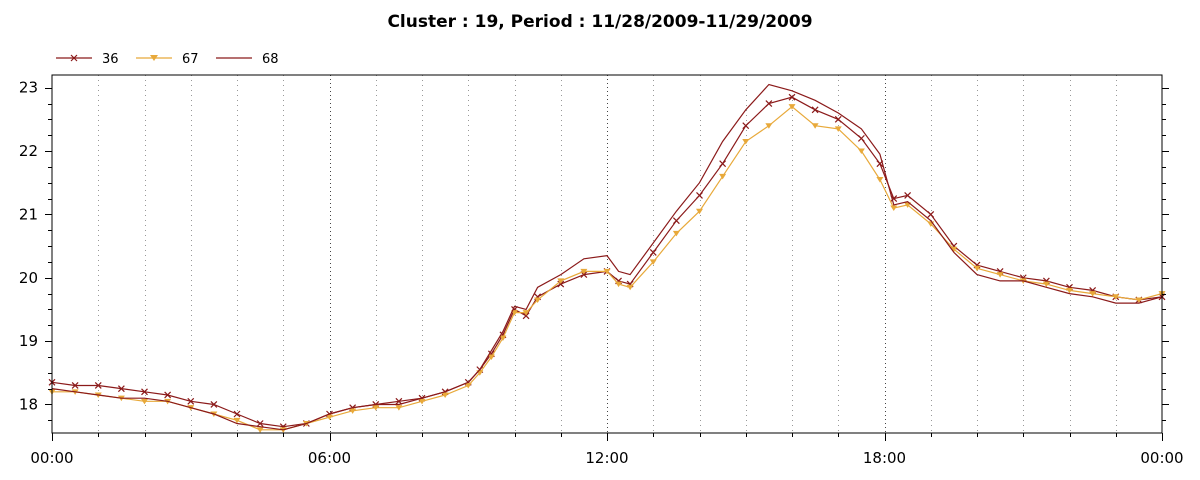 Image resolution: width=1200 pixels, height=480 pixels. I want to click on y-tick-label: 23, so click(28, 88).